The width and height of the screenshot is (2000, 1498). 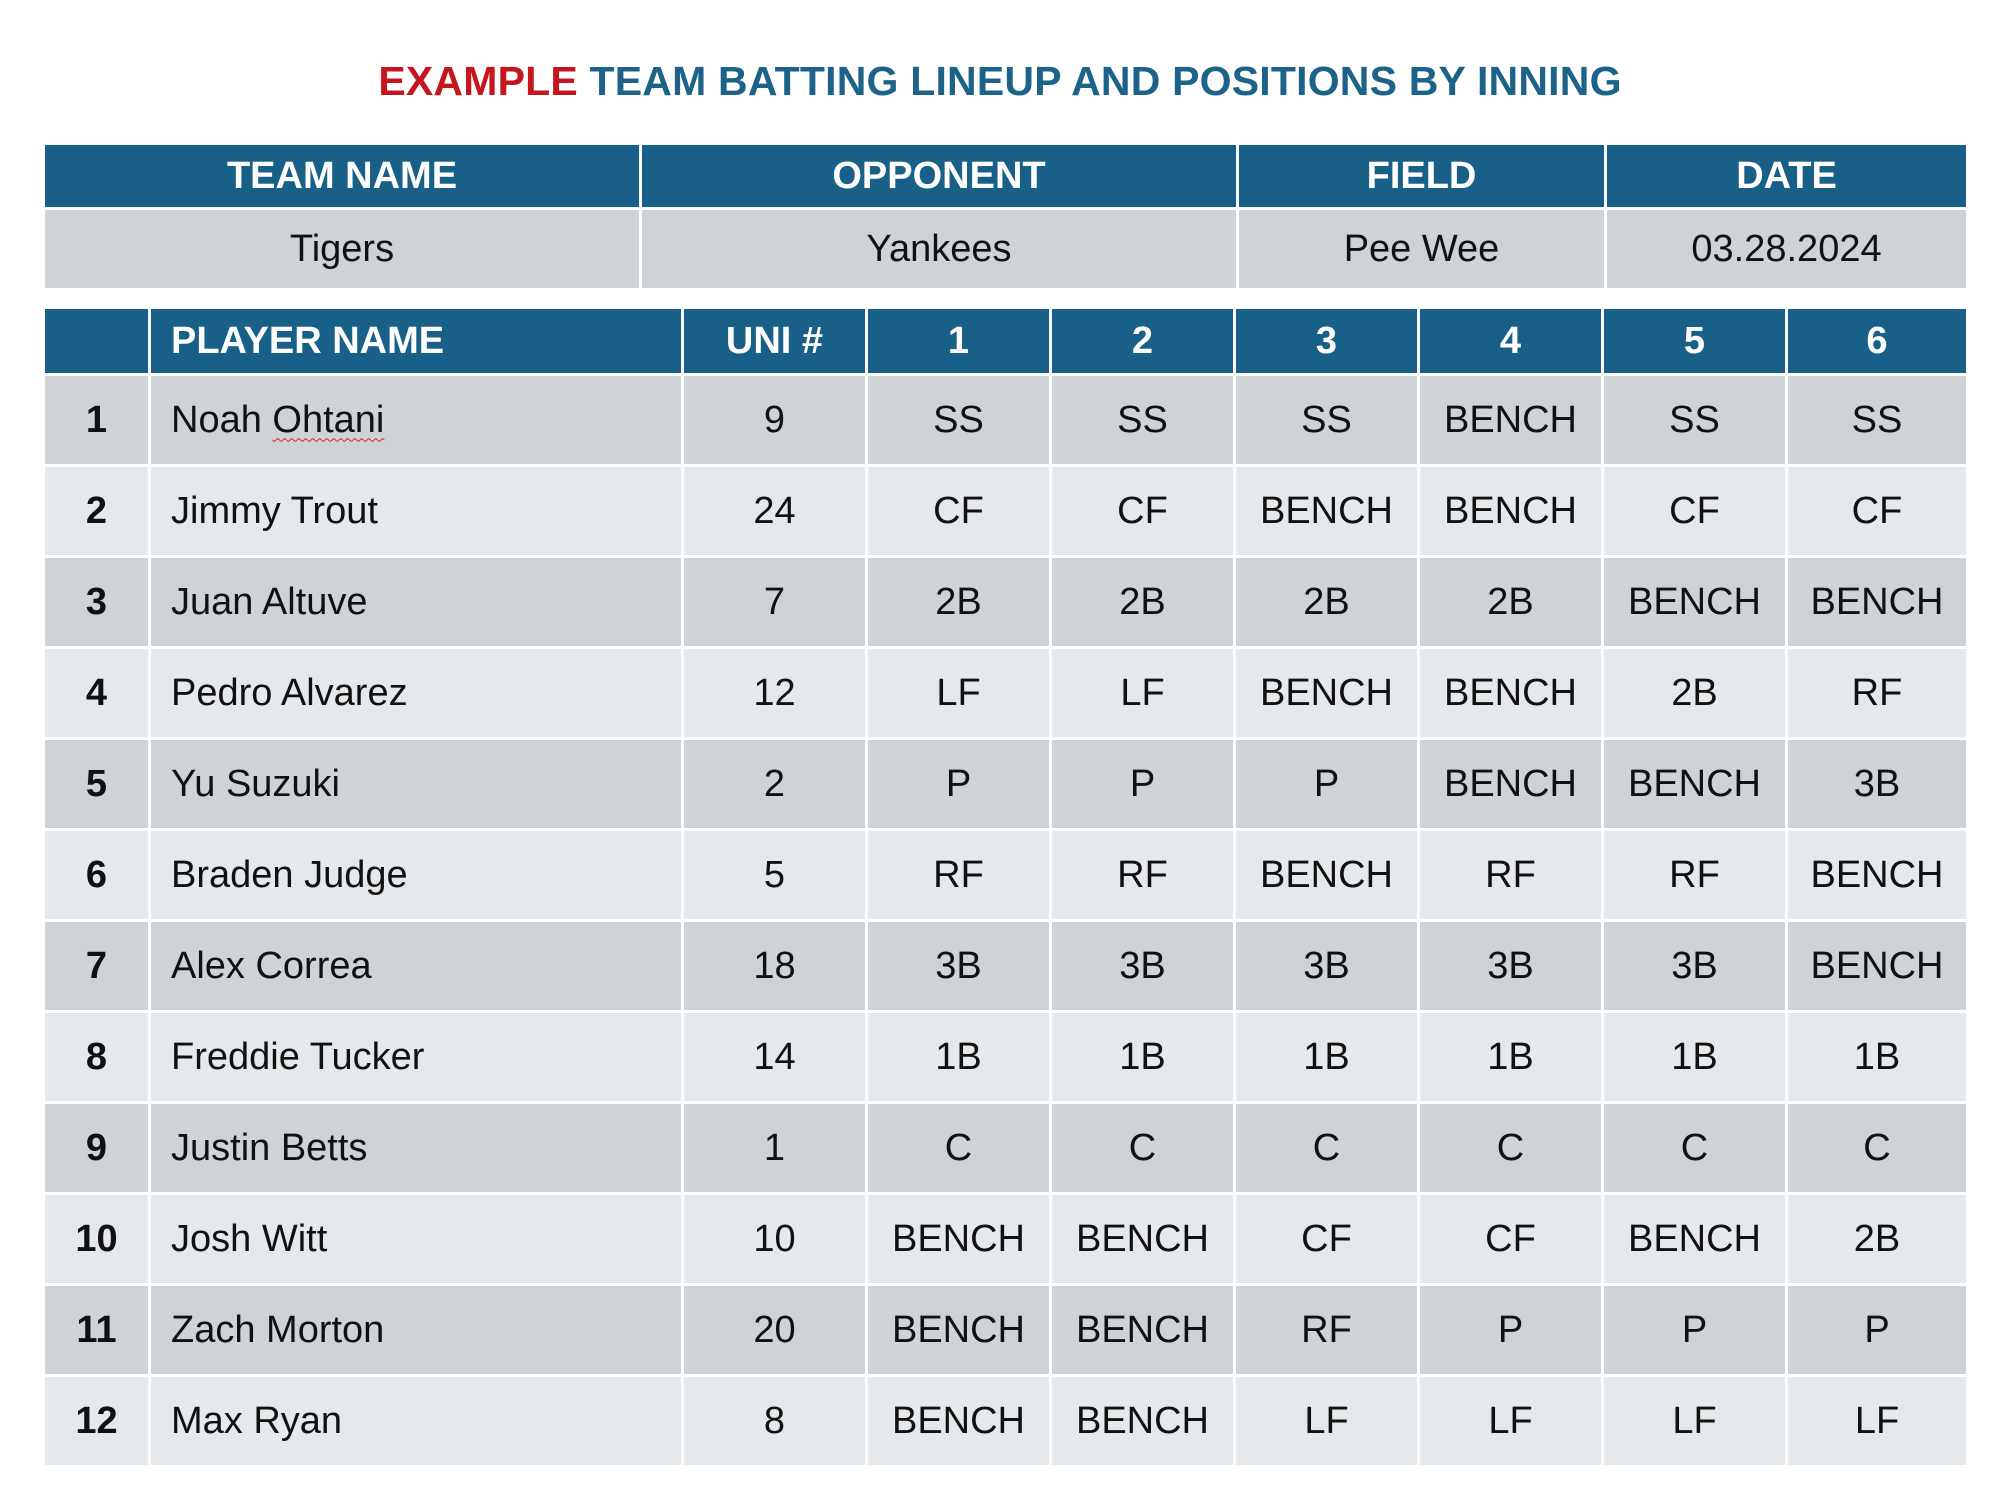 I want to click on inning-1-position-cell: 3B, so click(x=958, y=966).